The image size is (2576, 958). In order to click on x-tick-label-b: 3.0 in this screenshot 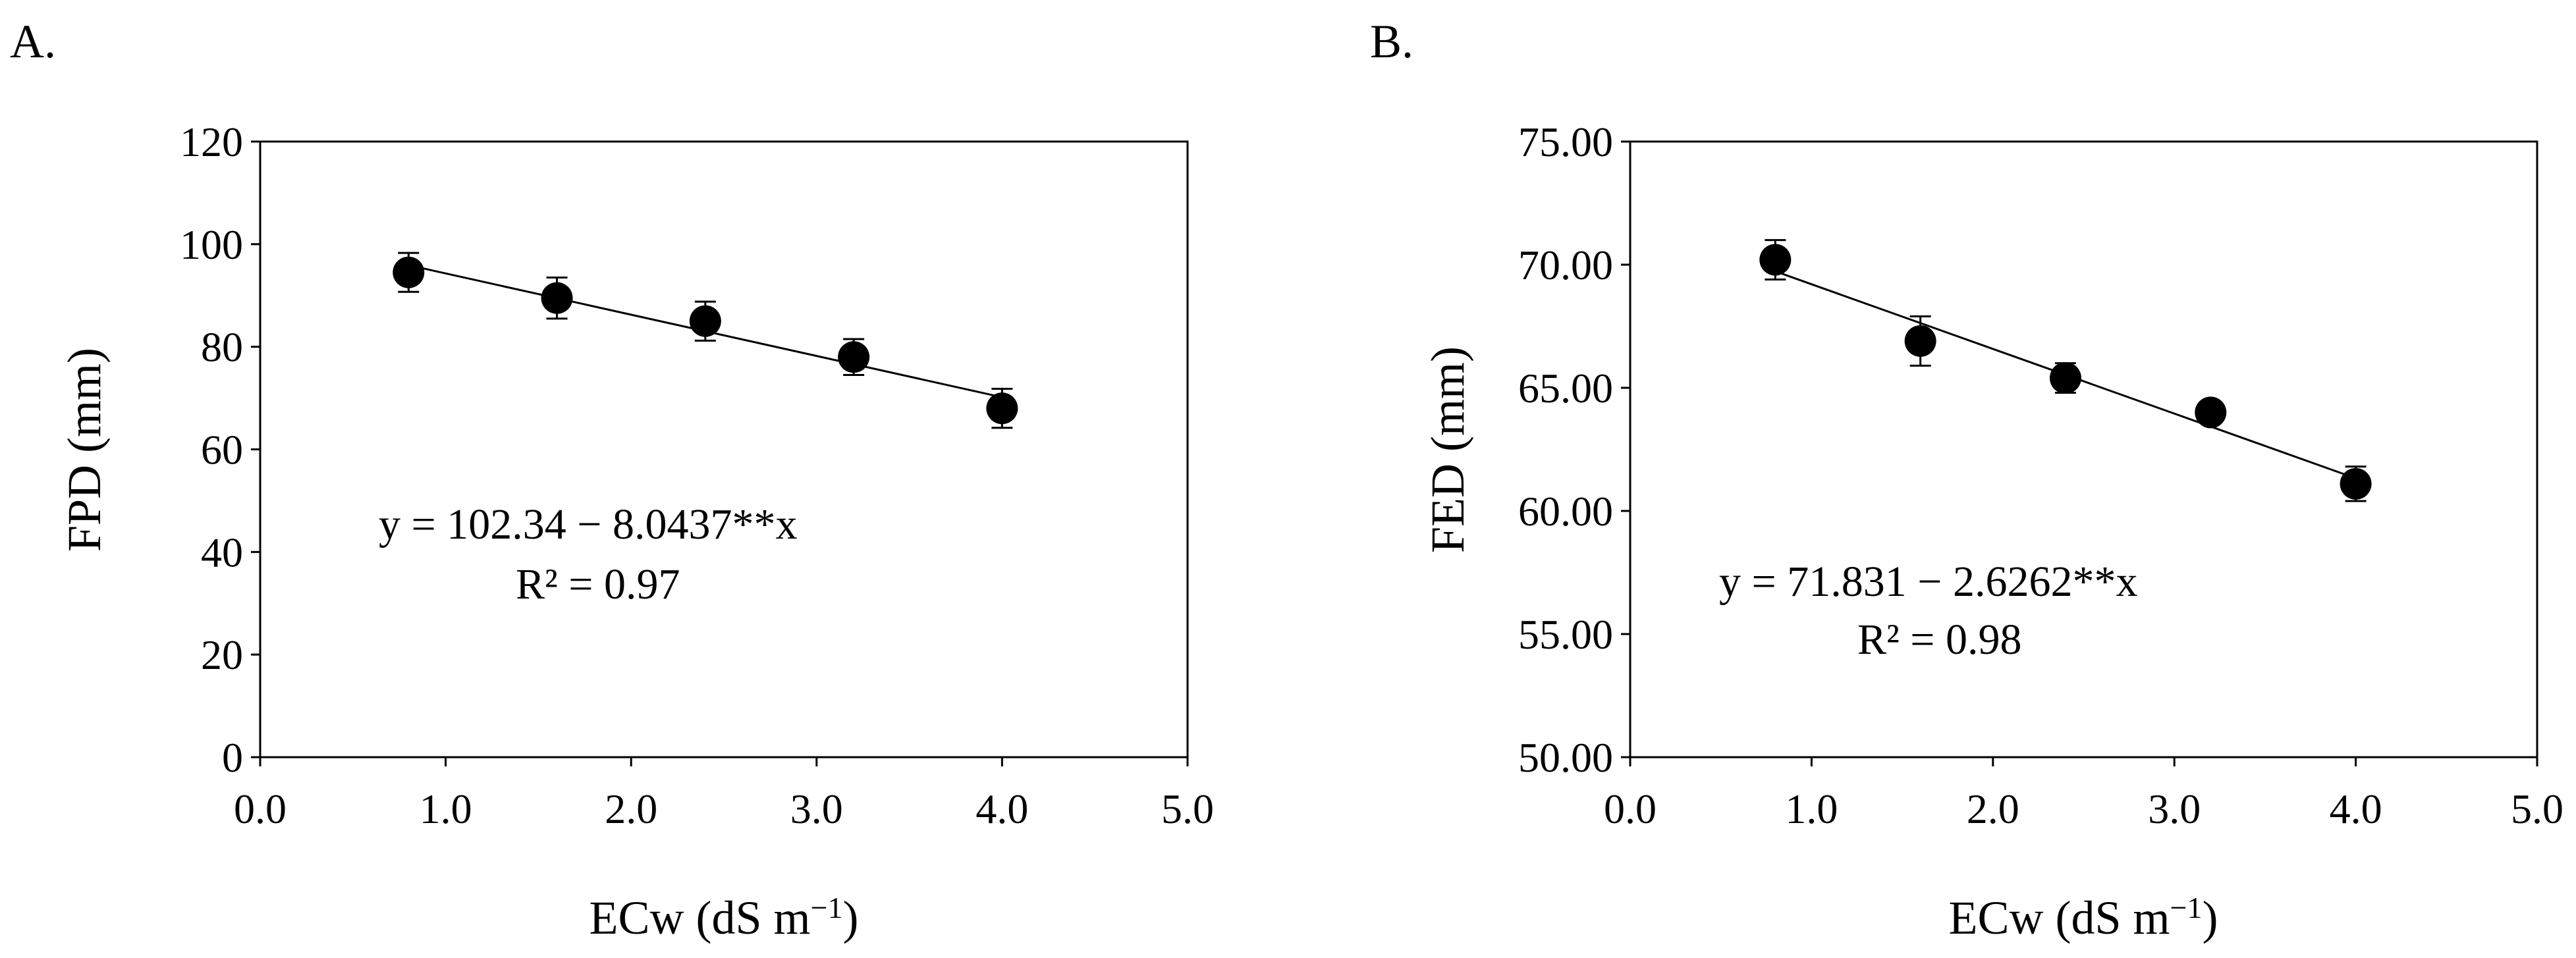, I will do `click(2174, 809)`.